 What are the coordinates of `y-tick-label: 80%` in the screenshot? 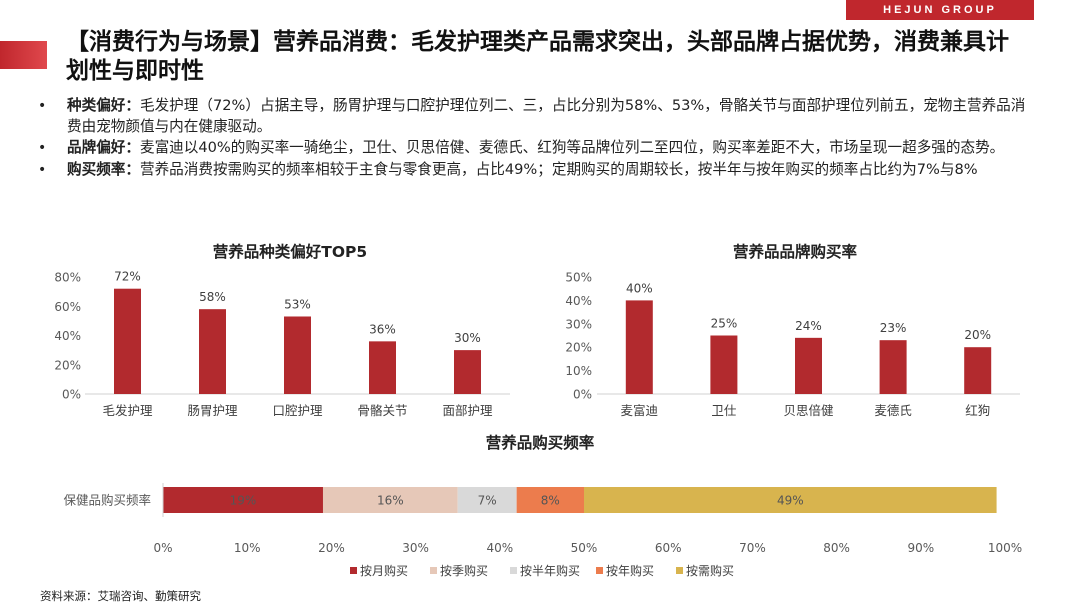 It's located at (67, 278).